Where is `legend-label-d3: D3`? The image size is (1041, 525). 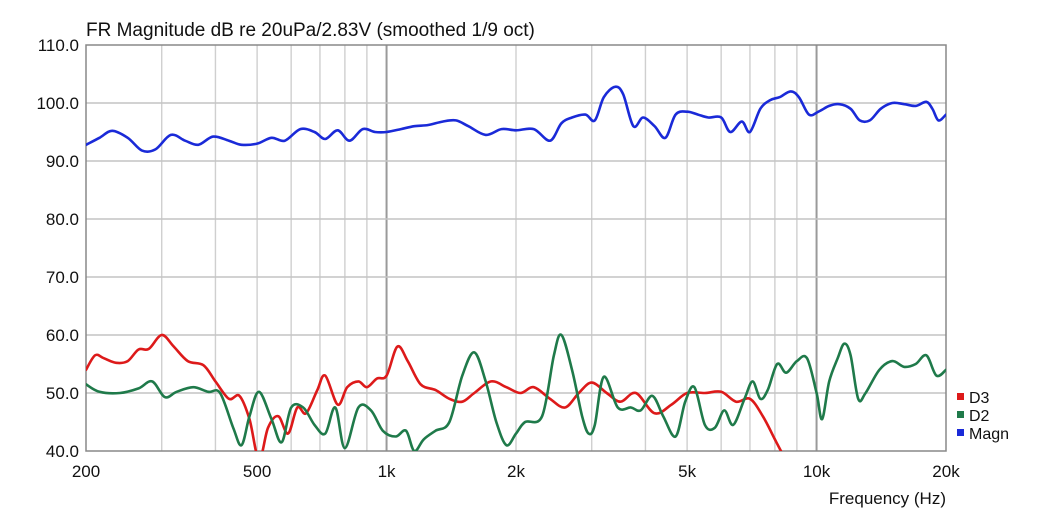 legend-label-d3: D3 is located at coordinates (979, 398).